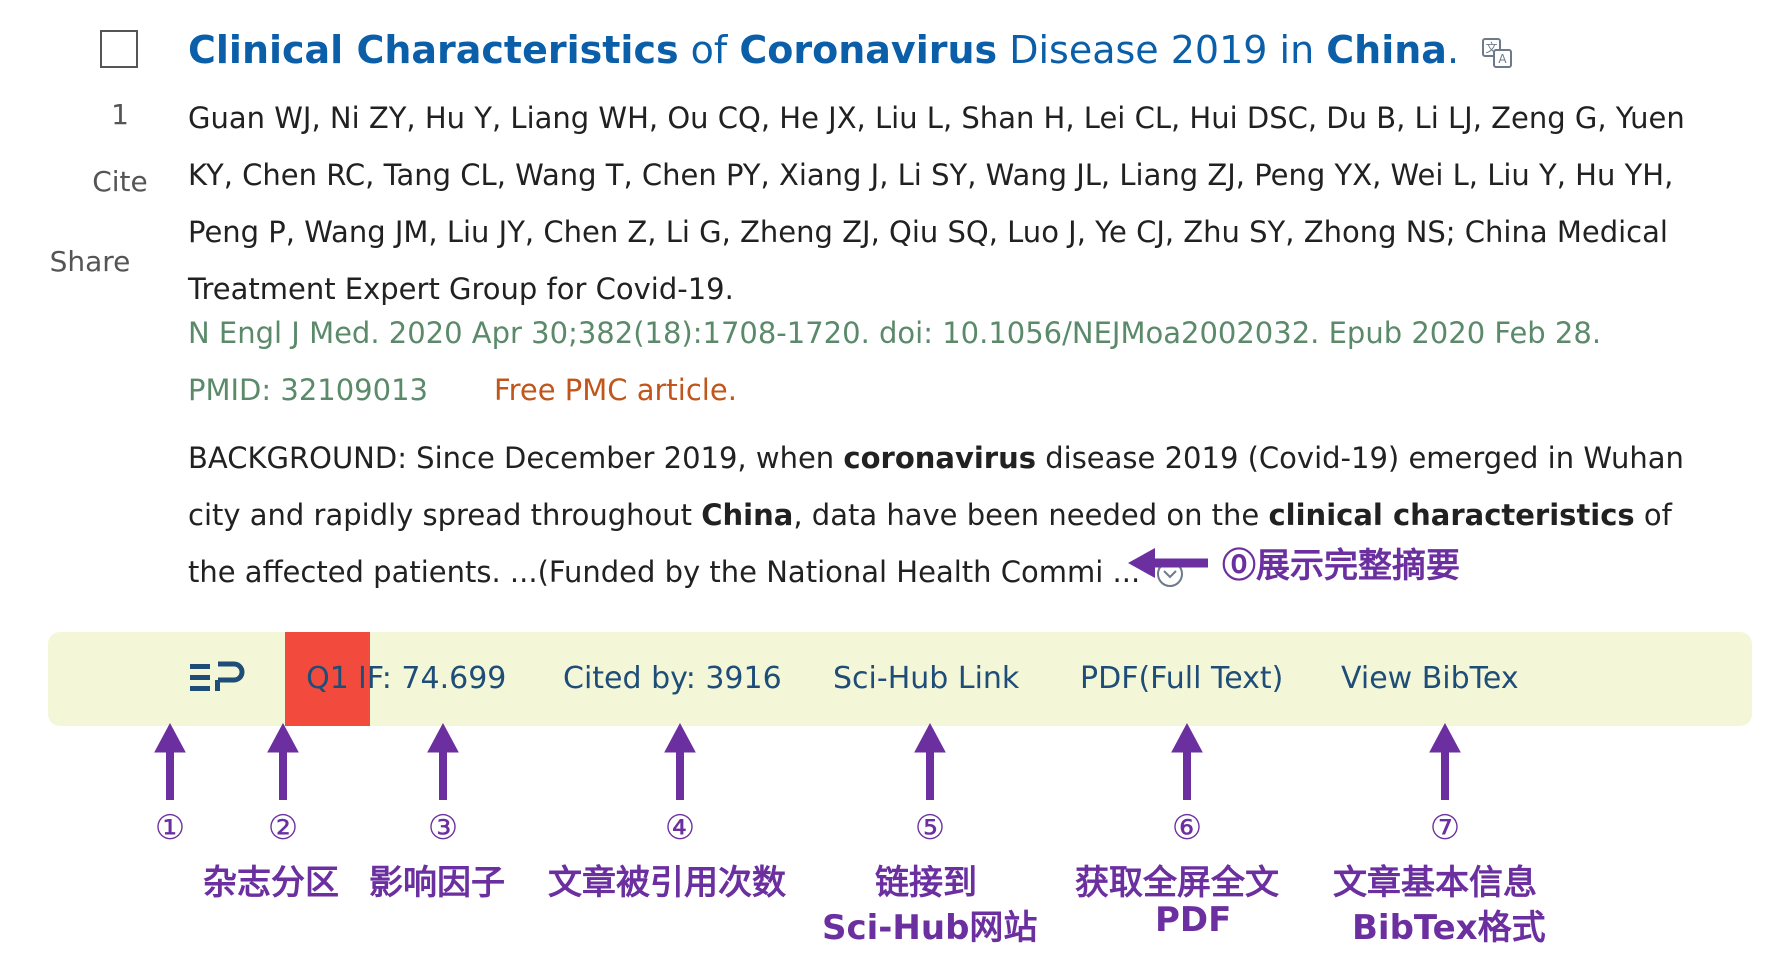  What do you see at coordinates (1449, 924) in the screenshot?
I see `annotation-label-bibtex-2: BibTex格式` at bounding box center [1449, 924].